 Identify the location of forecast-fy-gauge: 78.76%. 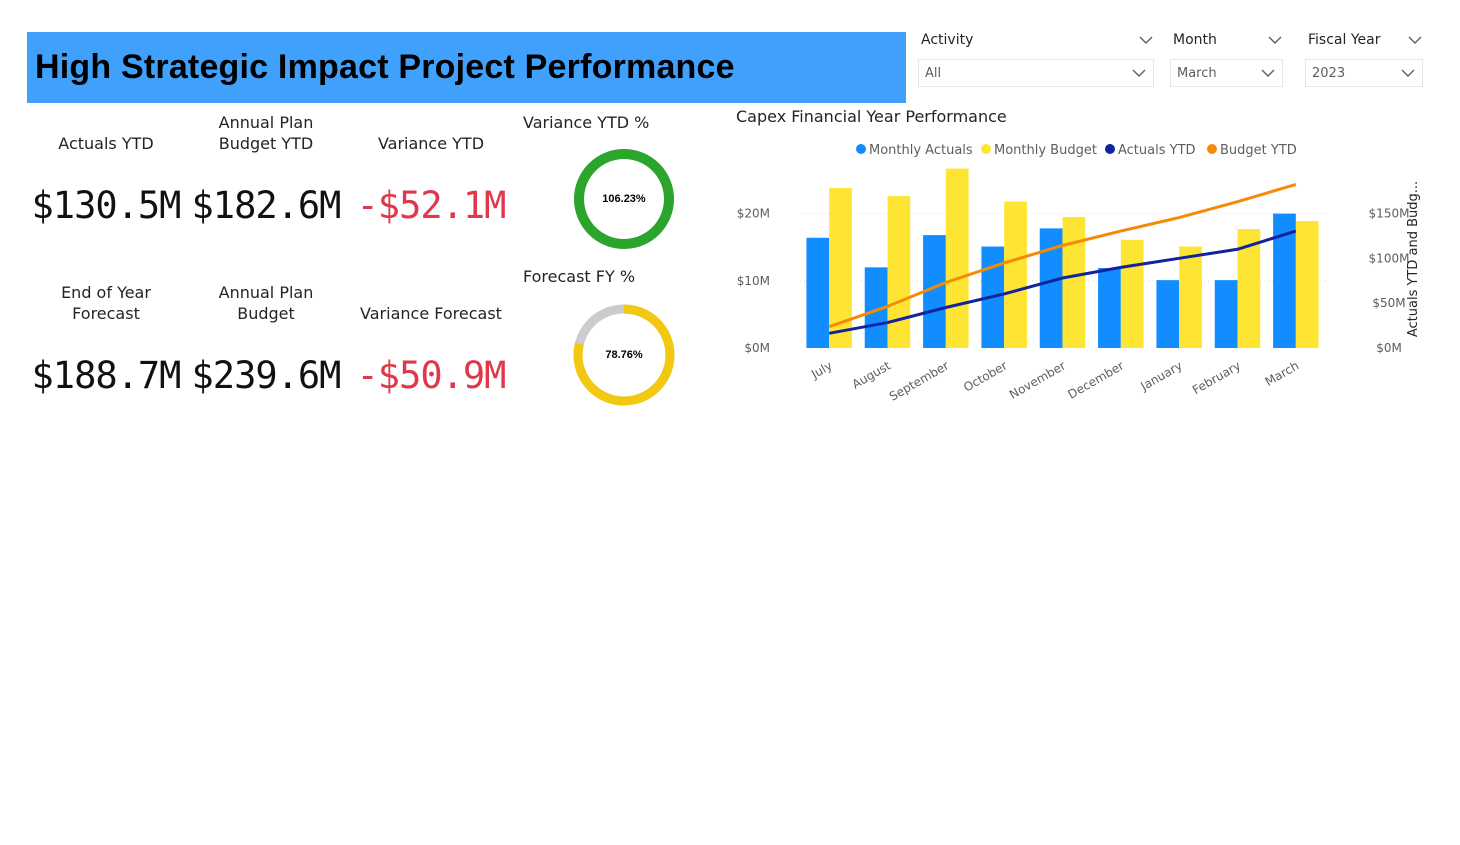
(624, 355).